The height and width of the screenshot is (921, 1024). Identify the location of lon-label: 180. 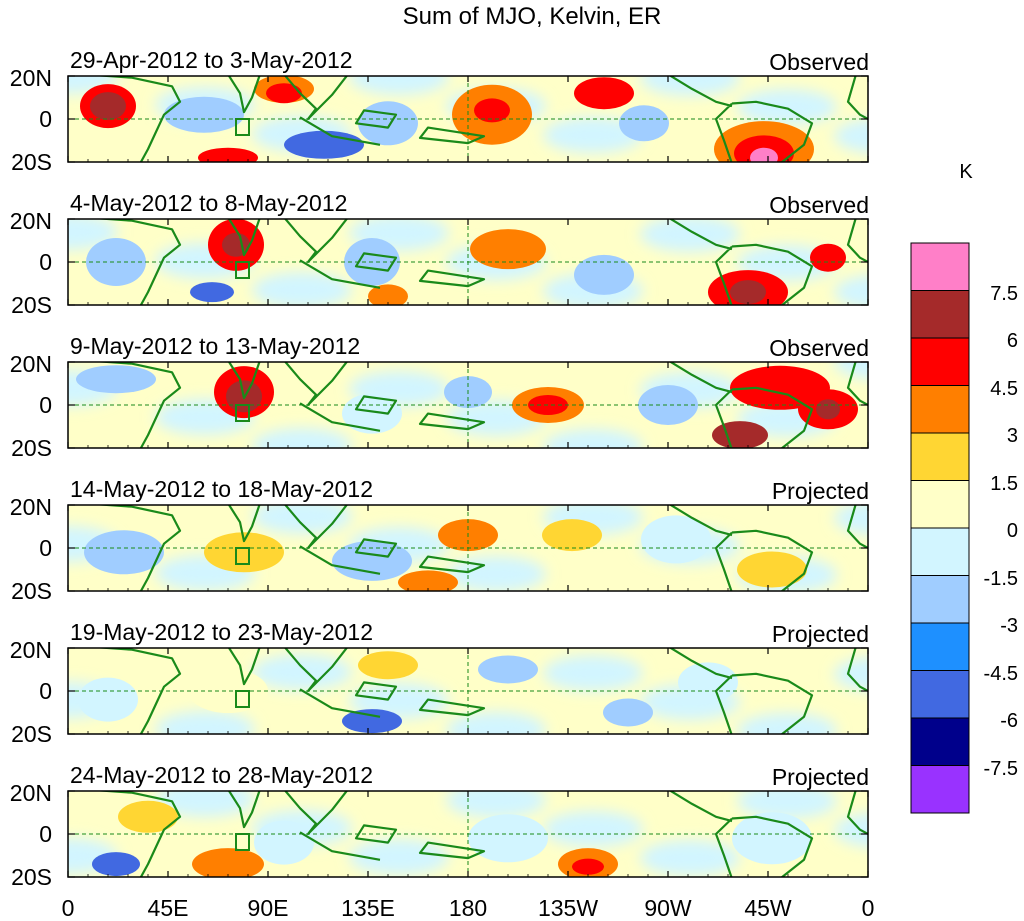
(468, 908).